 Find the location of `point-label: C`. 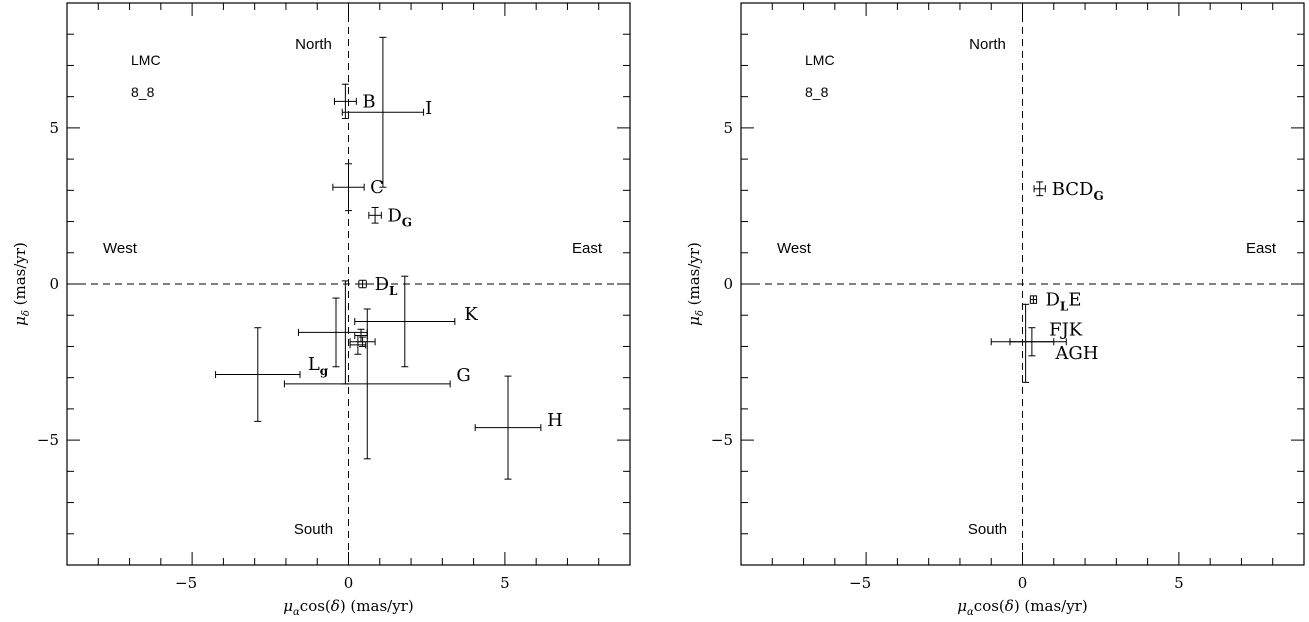

point-label: C is located at coordinates (377, 187).